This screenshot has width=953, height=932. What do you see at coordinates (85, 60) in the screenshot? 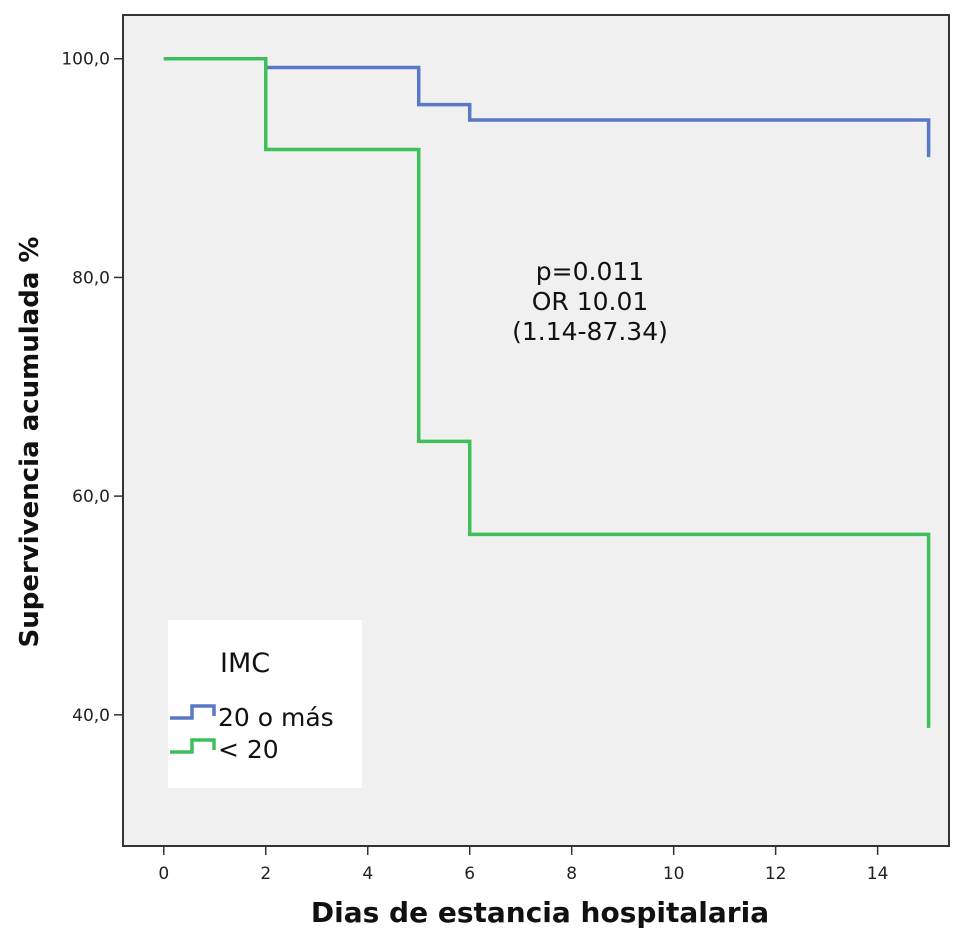
I see `y-tick-label: 100,0` at bounding box center [85, 60].